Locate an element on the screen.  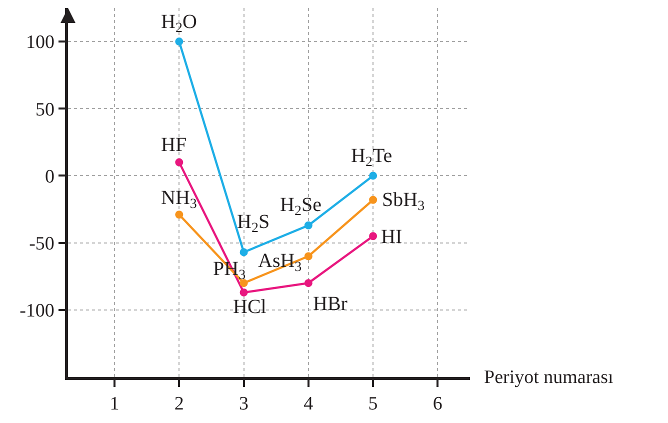
y-tick-label: -50 is located at coordinates (41, 243).